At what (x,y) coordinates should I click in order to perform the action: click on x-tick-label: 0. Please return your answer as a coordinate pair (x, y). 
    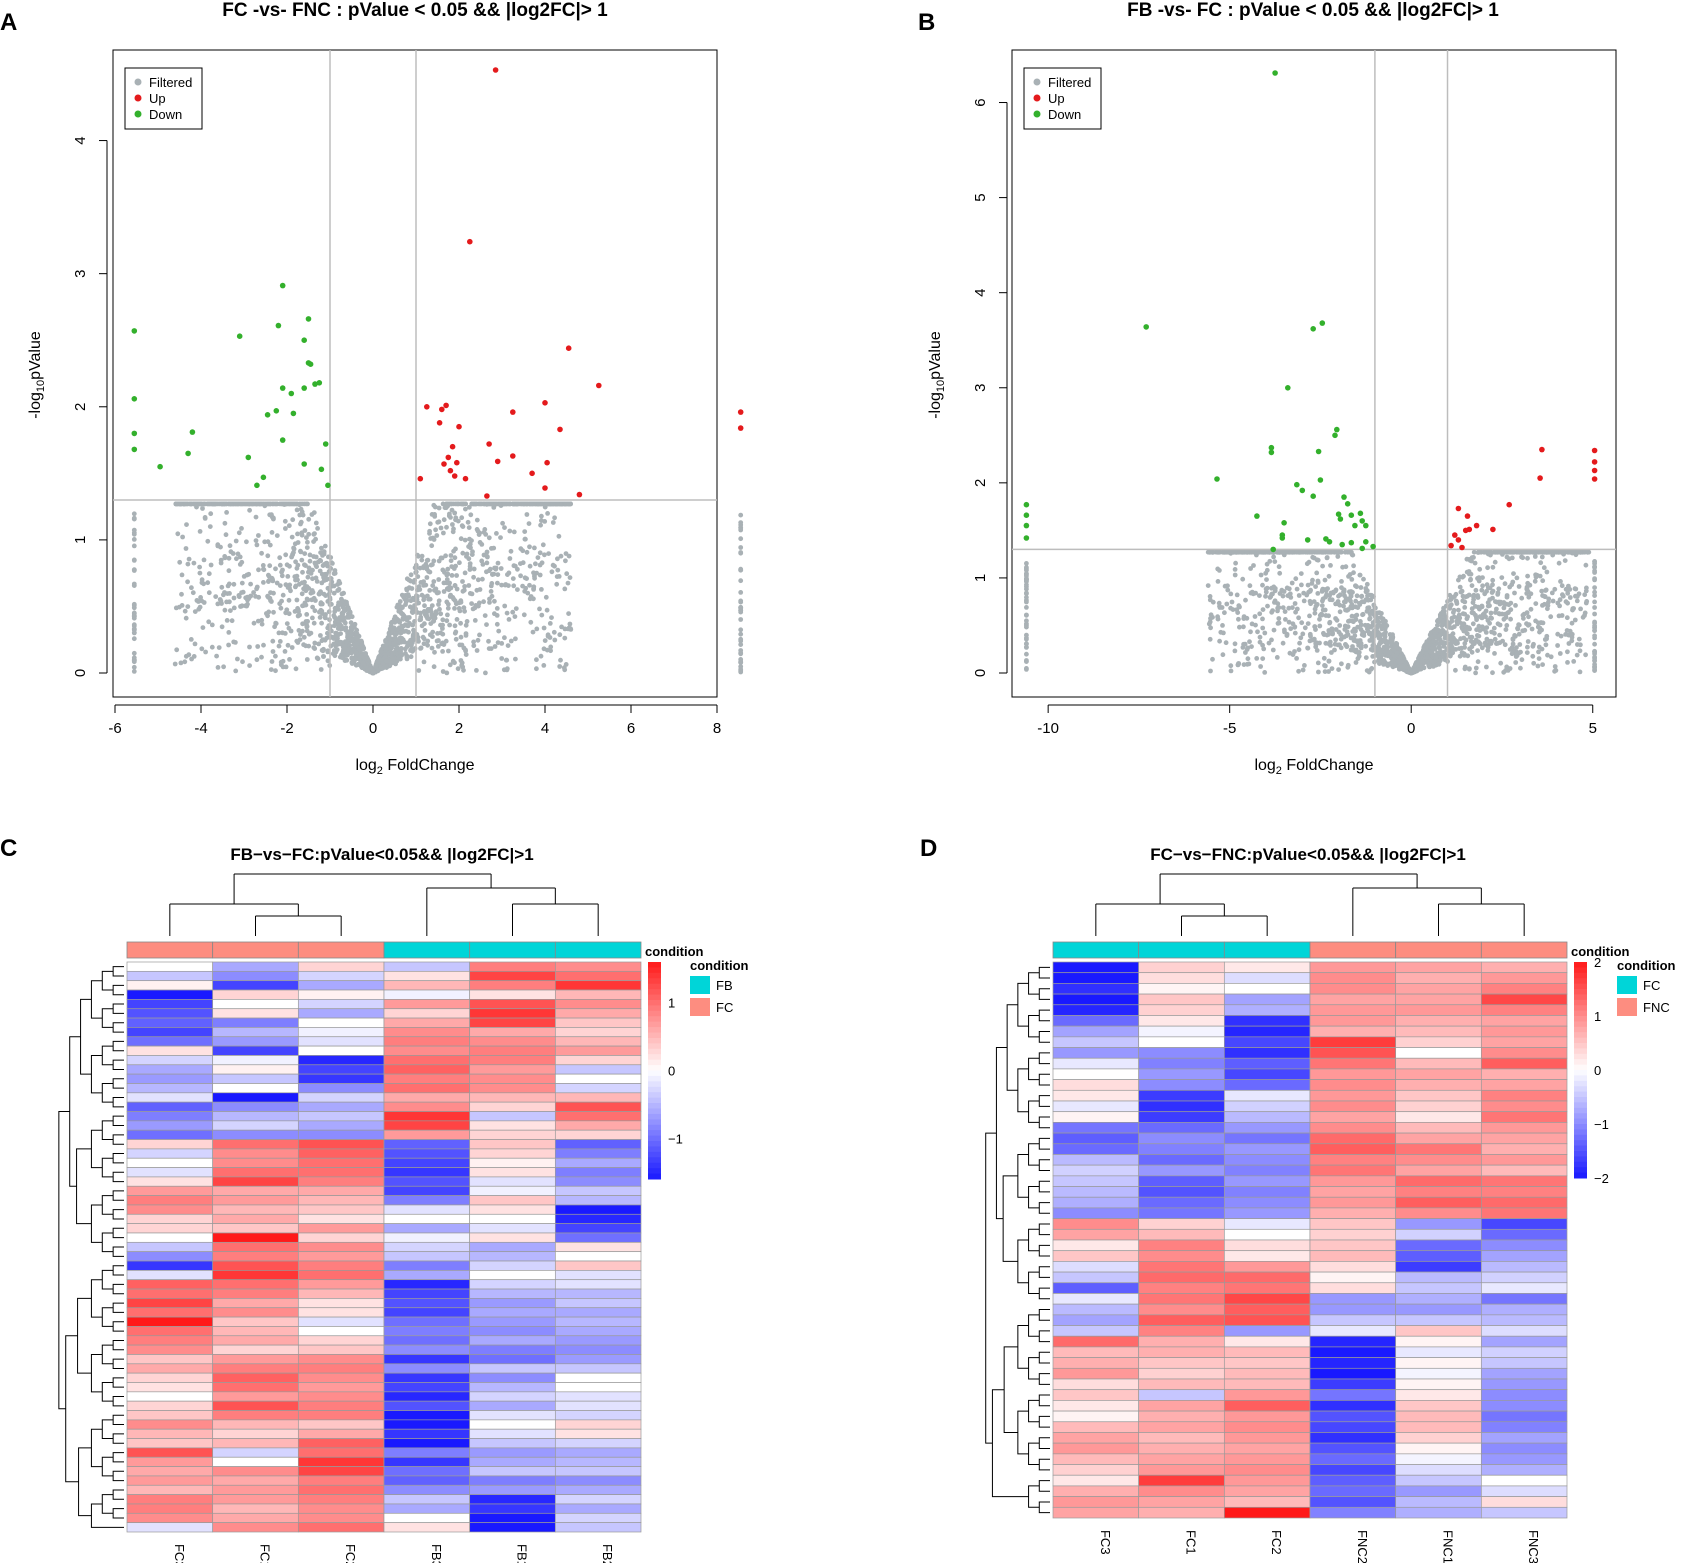
    Looking at the image, I should click on (373, 728).